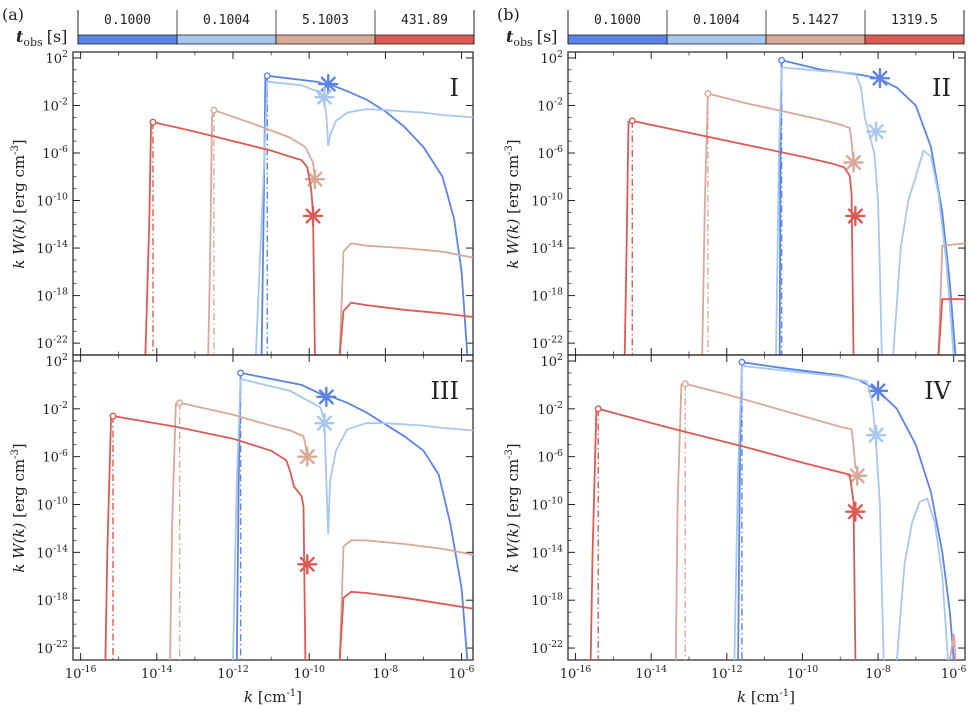 The height and width of the screenshot is (713, 969). I want to click on y-tick-label-III-4: 10-14, so click(52, 553).